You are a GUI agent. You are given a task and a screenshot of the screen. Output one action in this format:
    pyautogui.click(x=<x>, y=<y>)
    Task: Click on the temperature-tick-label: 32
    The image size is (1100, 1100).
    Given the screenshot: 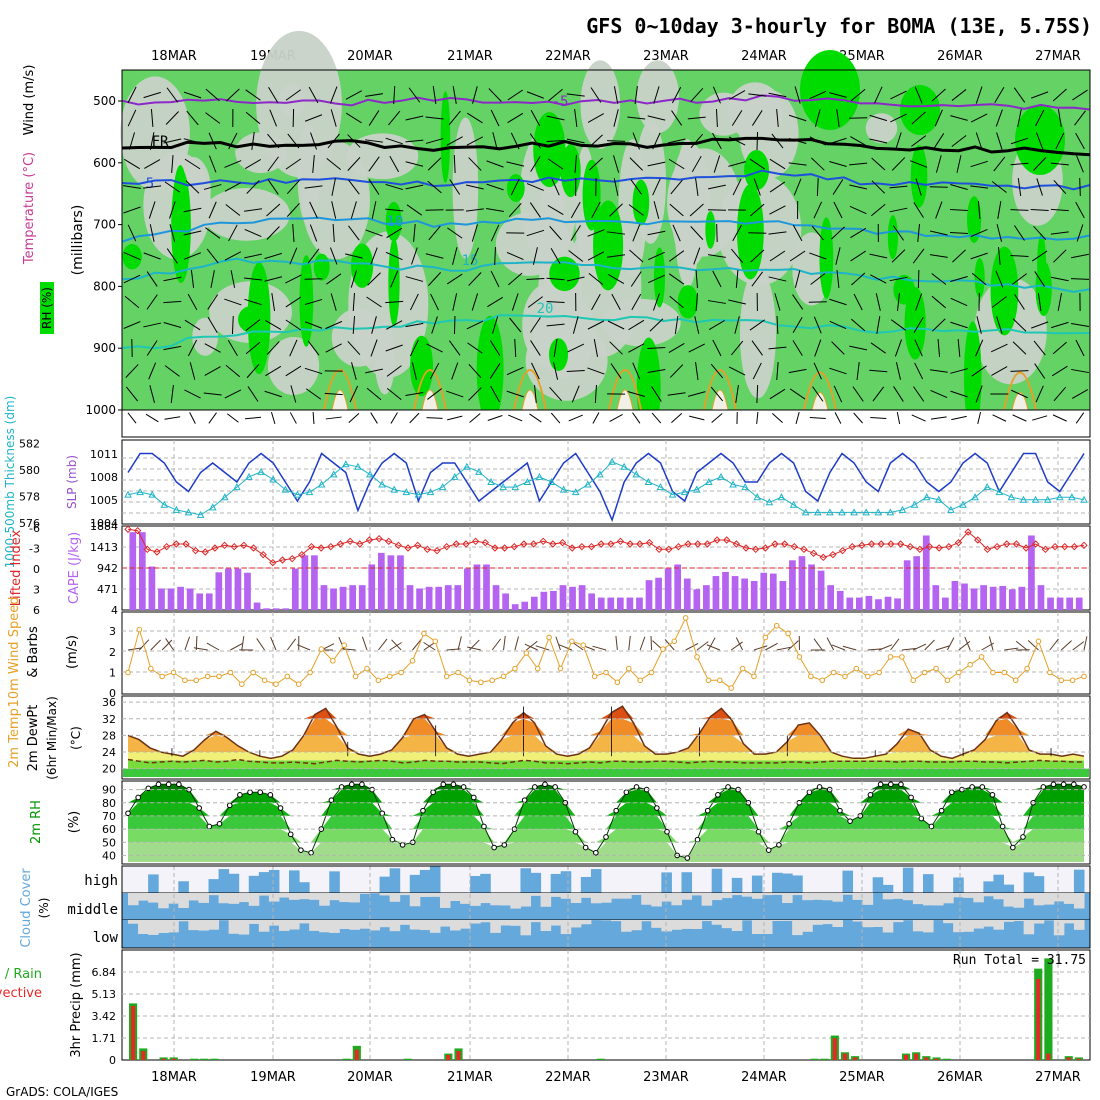 What is the action you would take?
    pyautogui.click(x=109, y=719)
    